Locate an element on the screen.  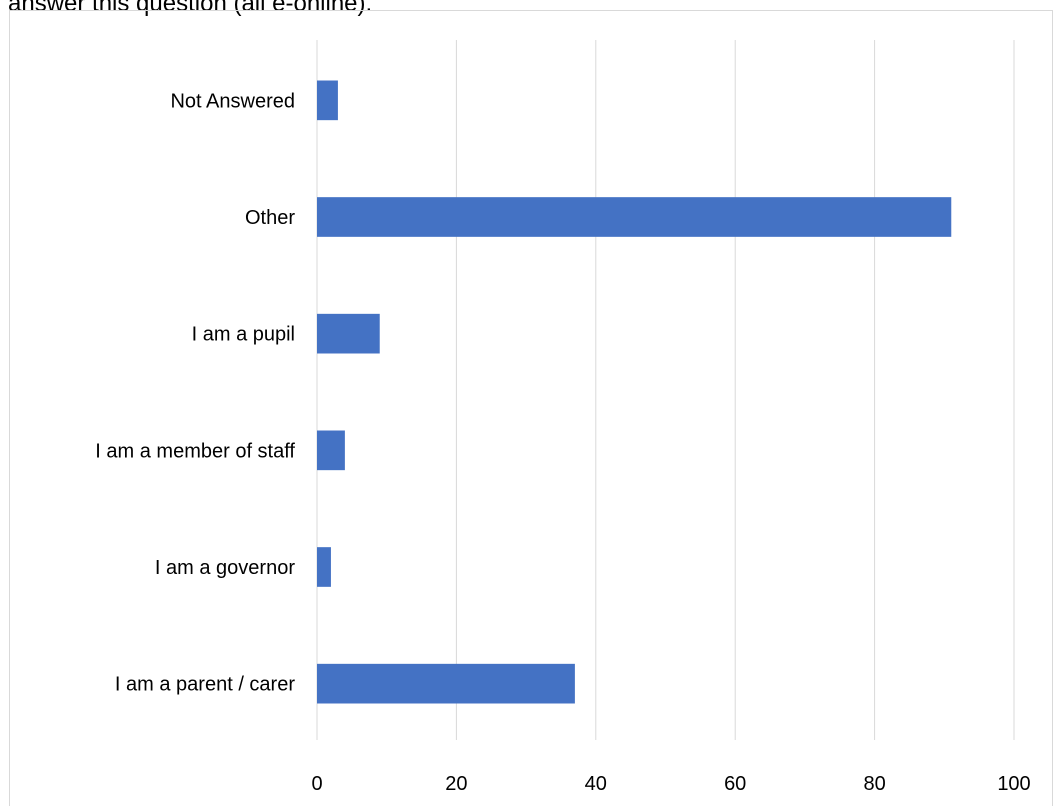
category-label: I am a governor is located at coordinates (225, 568).